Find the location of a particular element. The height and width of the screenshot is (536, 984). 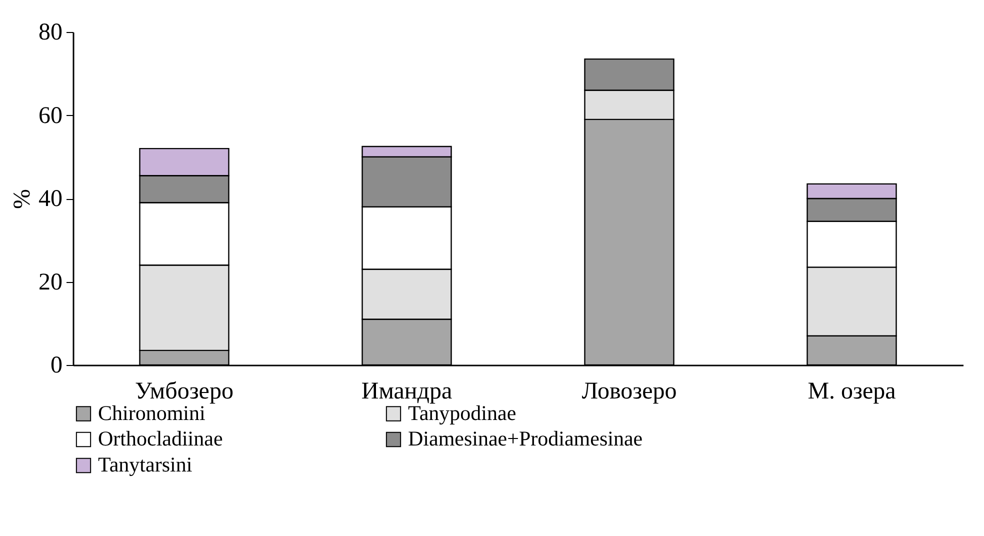

legend-label: Orthocladiinae is located at coordinates (160, 438).